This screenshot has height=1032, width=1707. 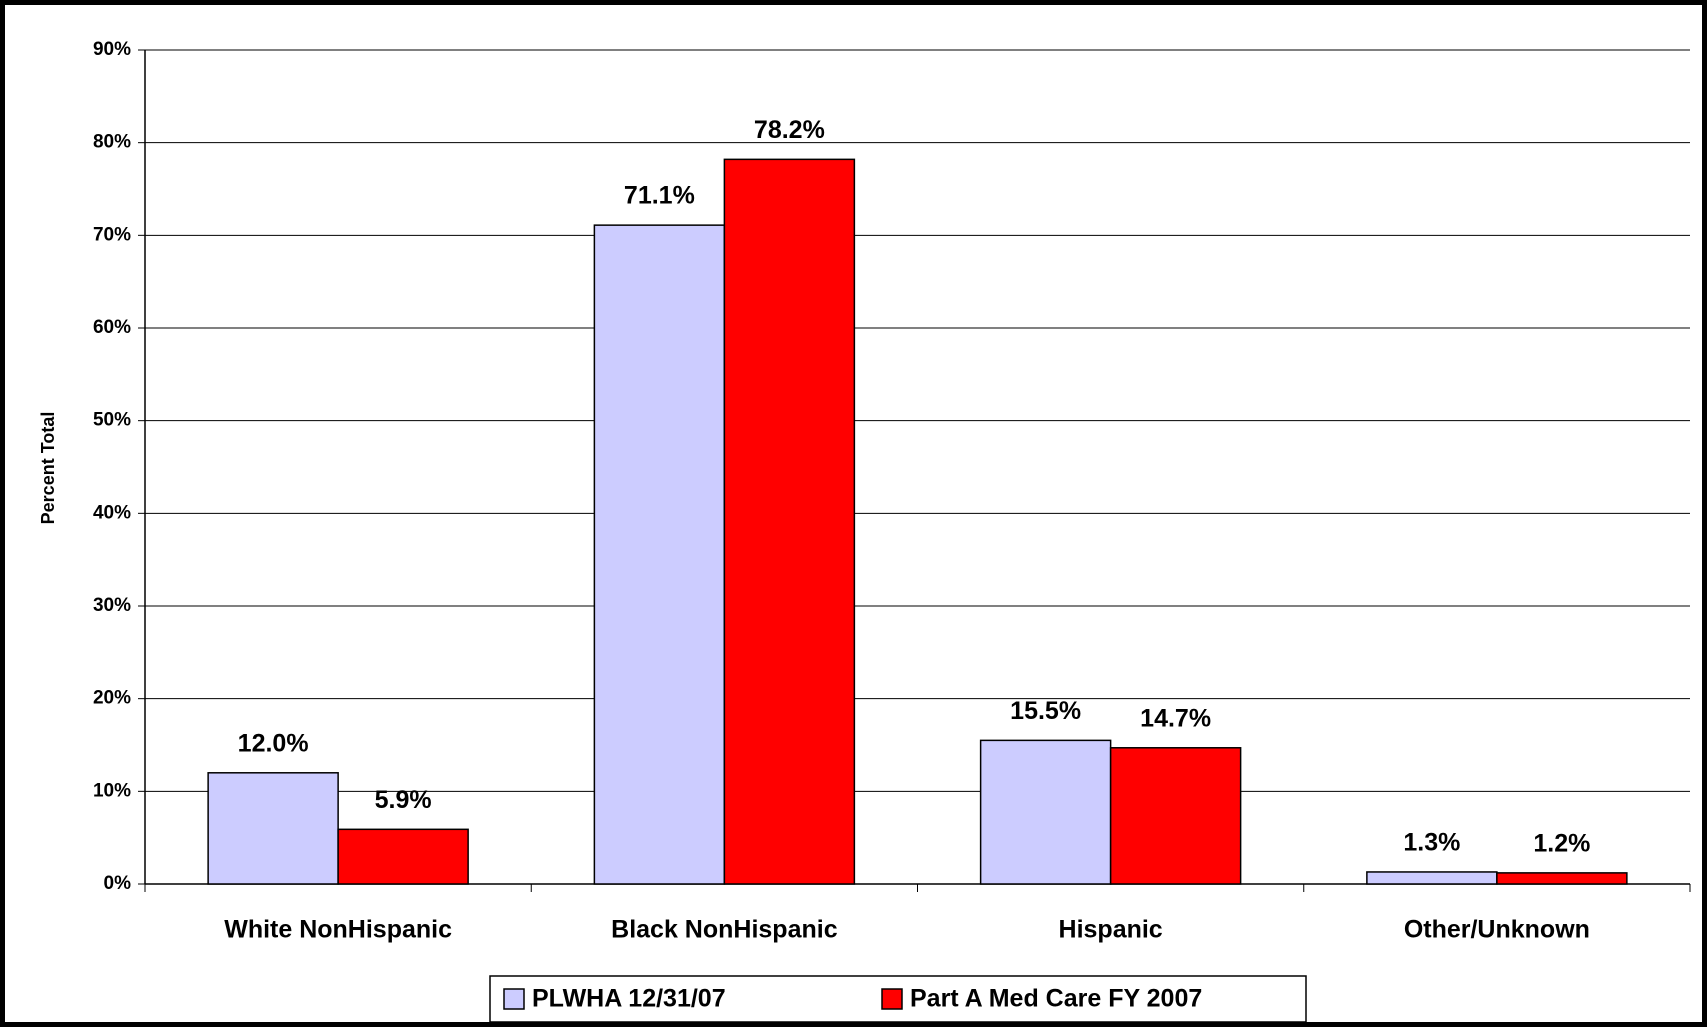 What do you see at coordinates (112, 327) in the screenshot?
I see `y-tick-label: 60%` at bounding box center [112, 327].